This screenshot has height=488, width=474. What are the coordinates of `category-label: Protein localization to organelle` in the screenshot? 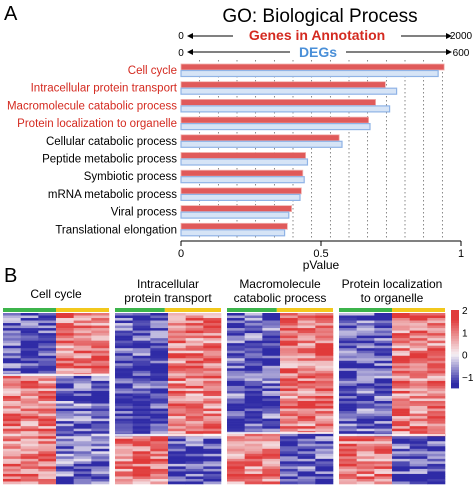 It's located at (97, 124).